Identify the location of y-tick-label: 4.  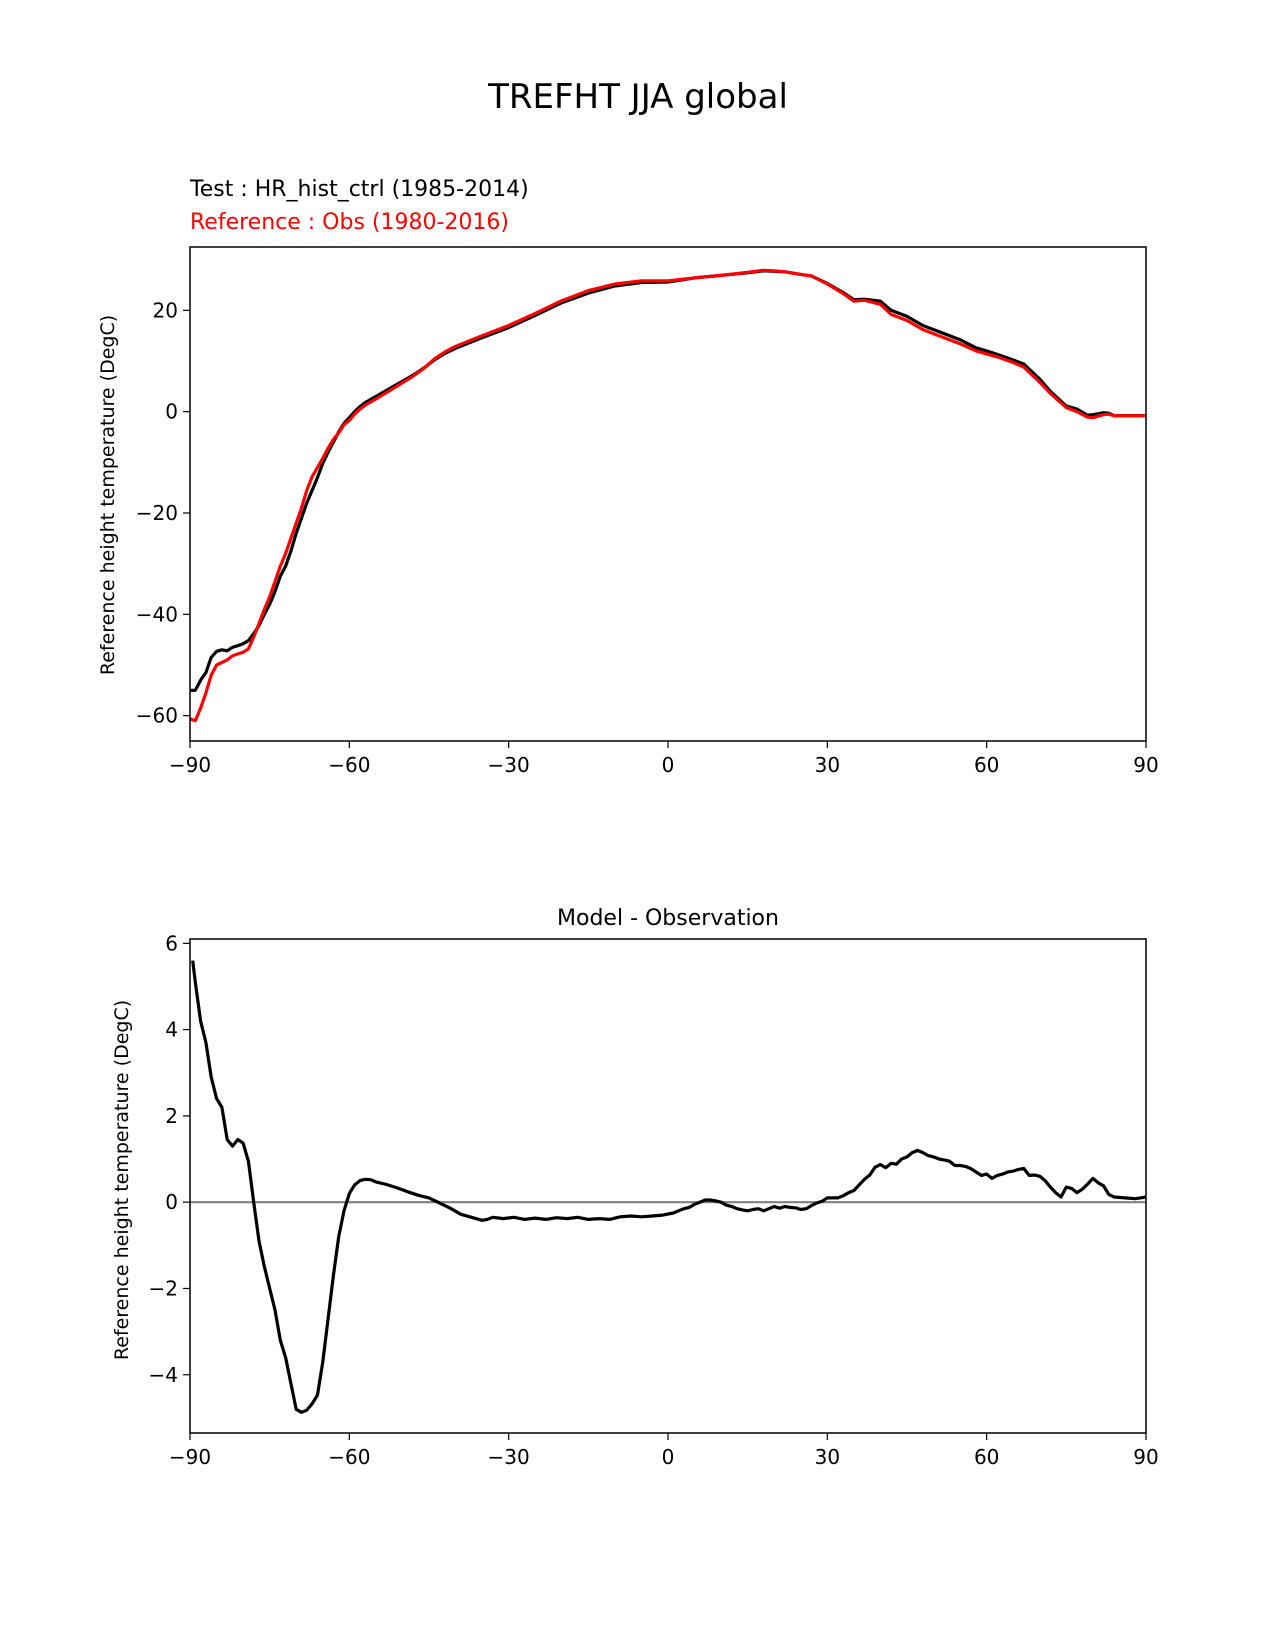
(171, 1030).